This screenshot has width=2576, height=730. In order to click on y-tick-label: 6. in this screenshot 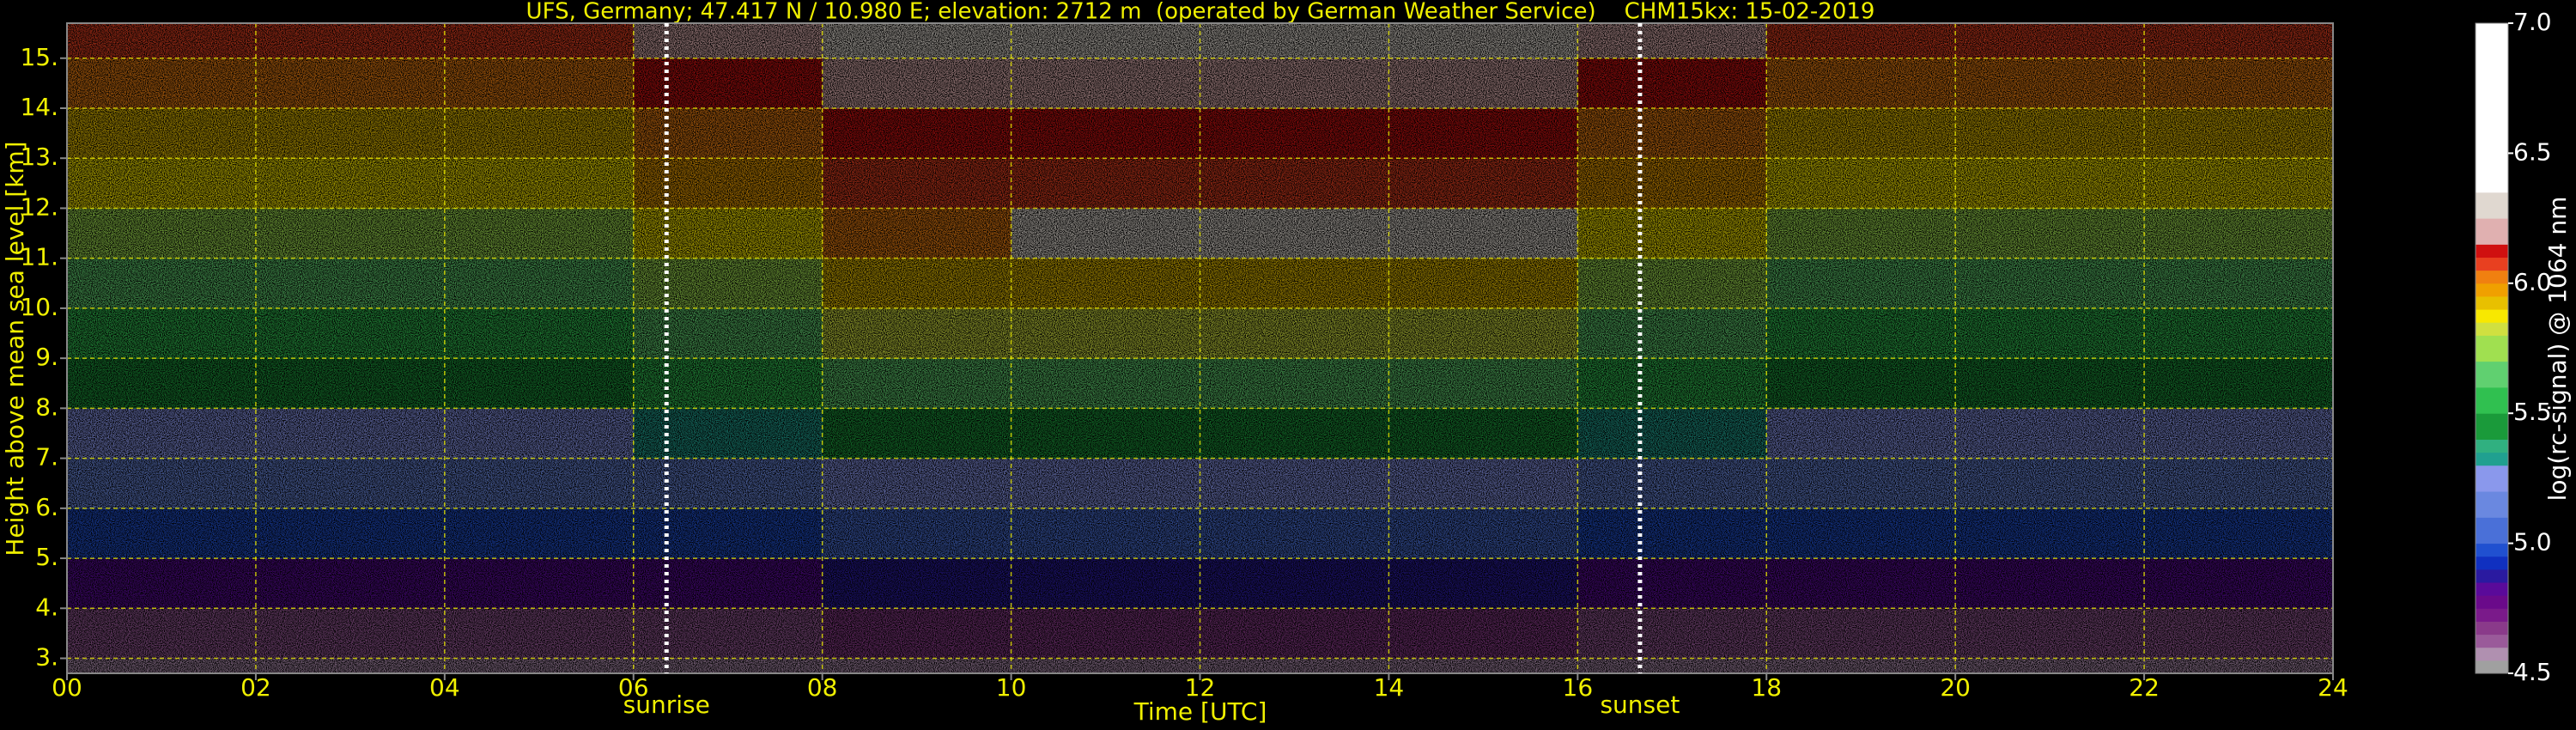, I will do `click(46, 507)`.